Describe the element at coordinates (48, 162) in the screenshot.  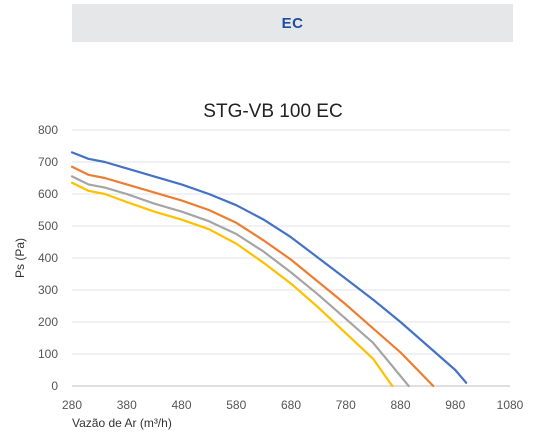
I see `y-tick-label: 700` at that location.